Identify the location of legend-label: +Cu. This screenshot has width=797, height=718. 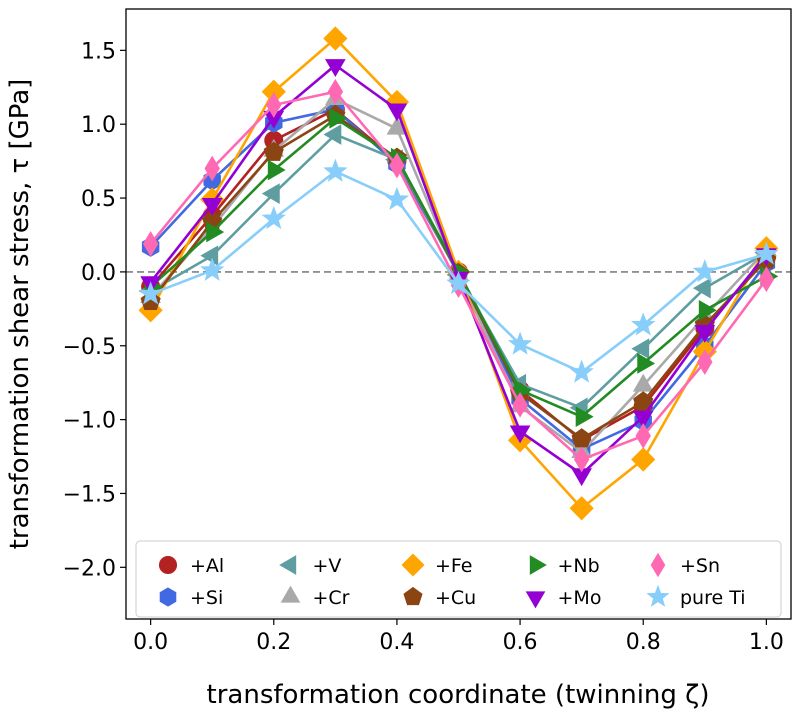
(455, 598).